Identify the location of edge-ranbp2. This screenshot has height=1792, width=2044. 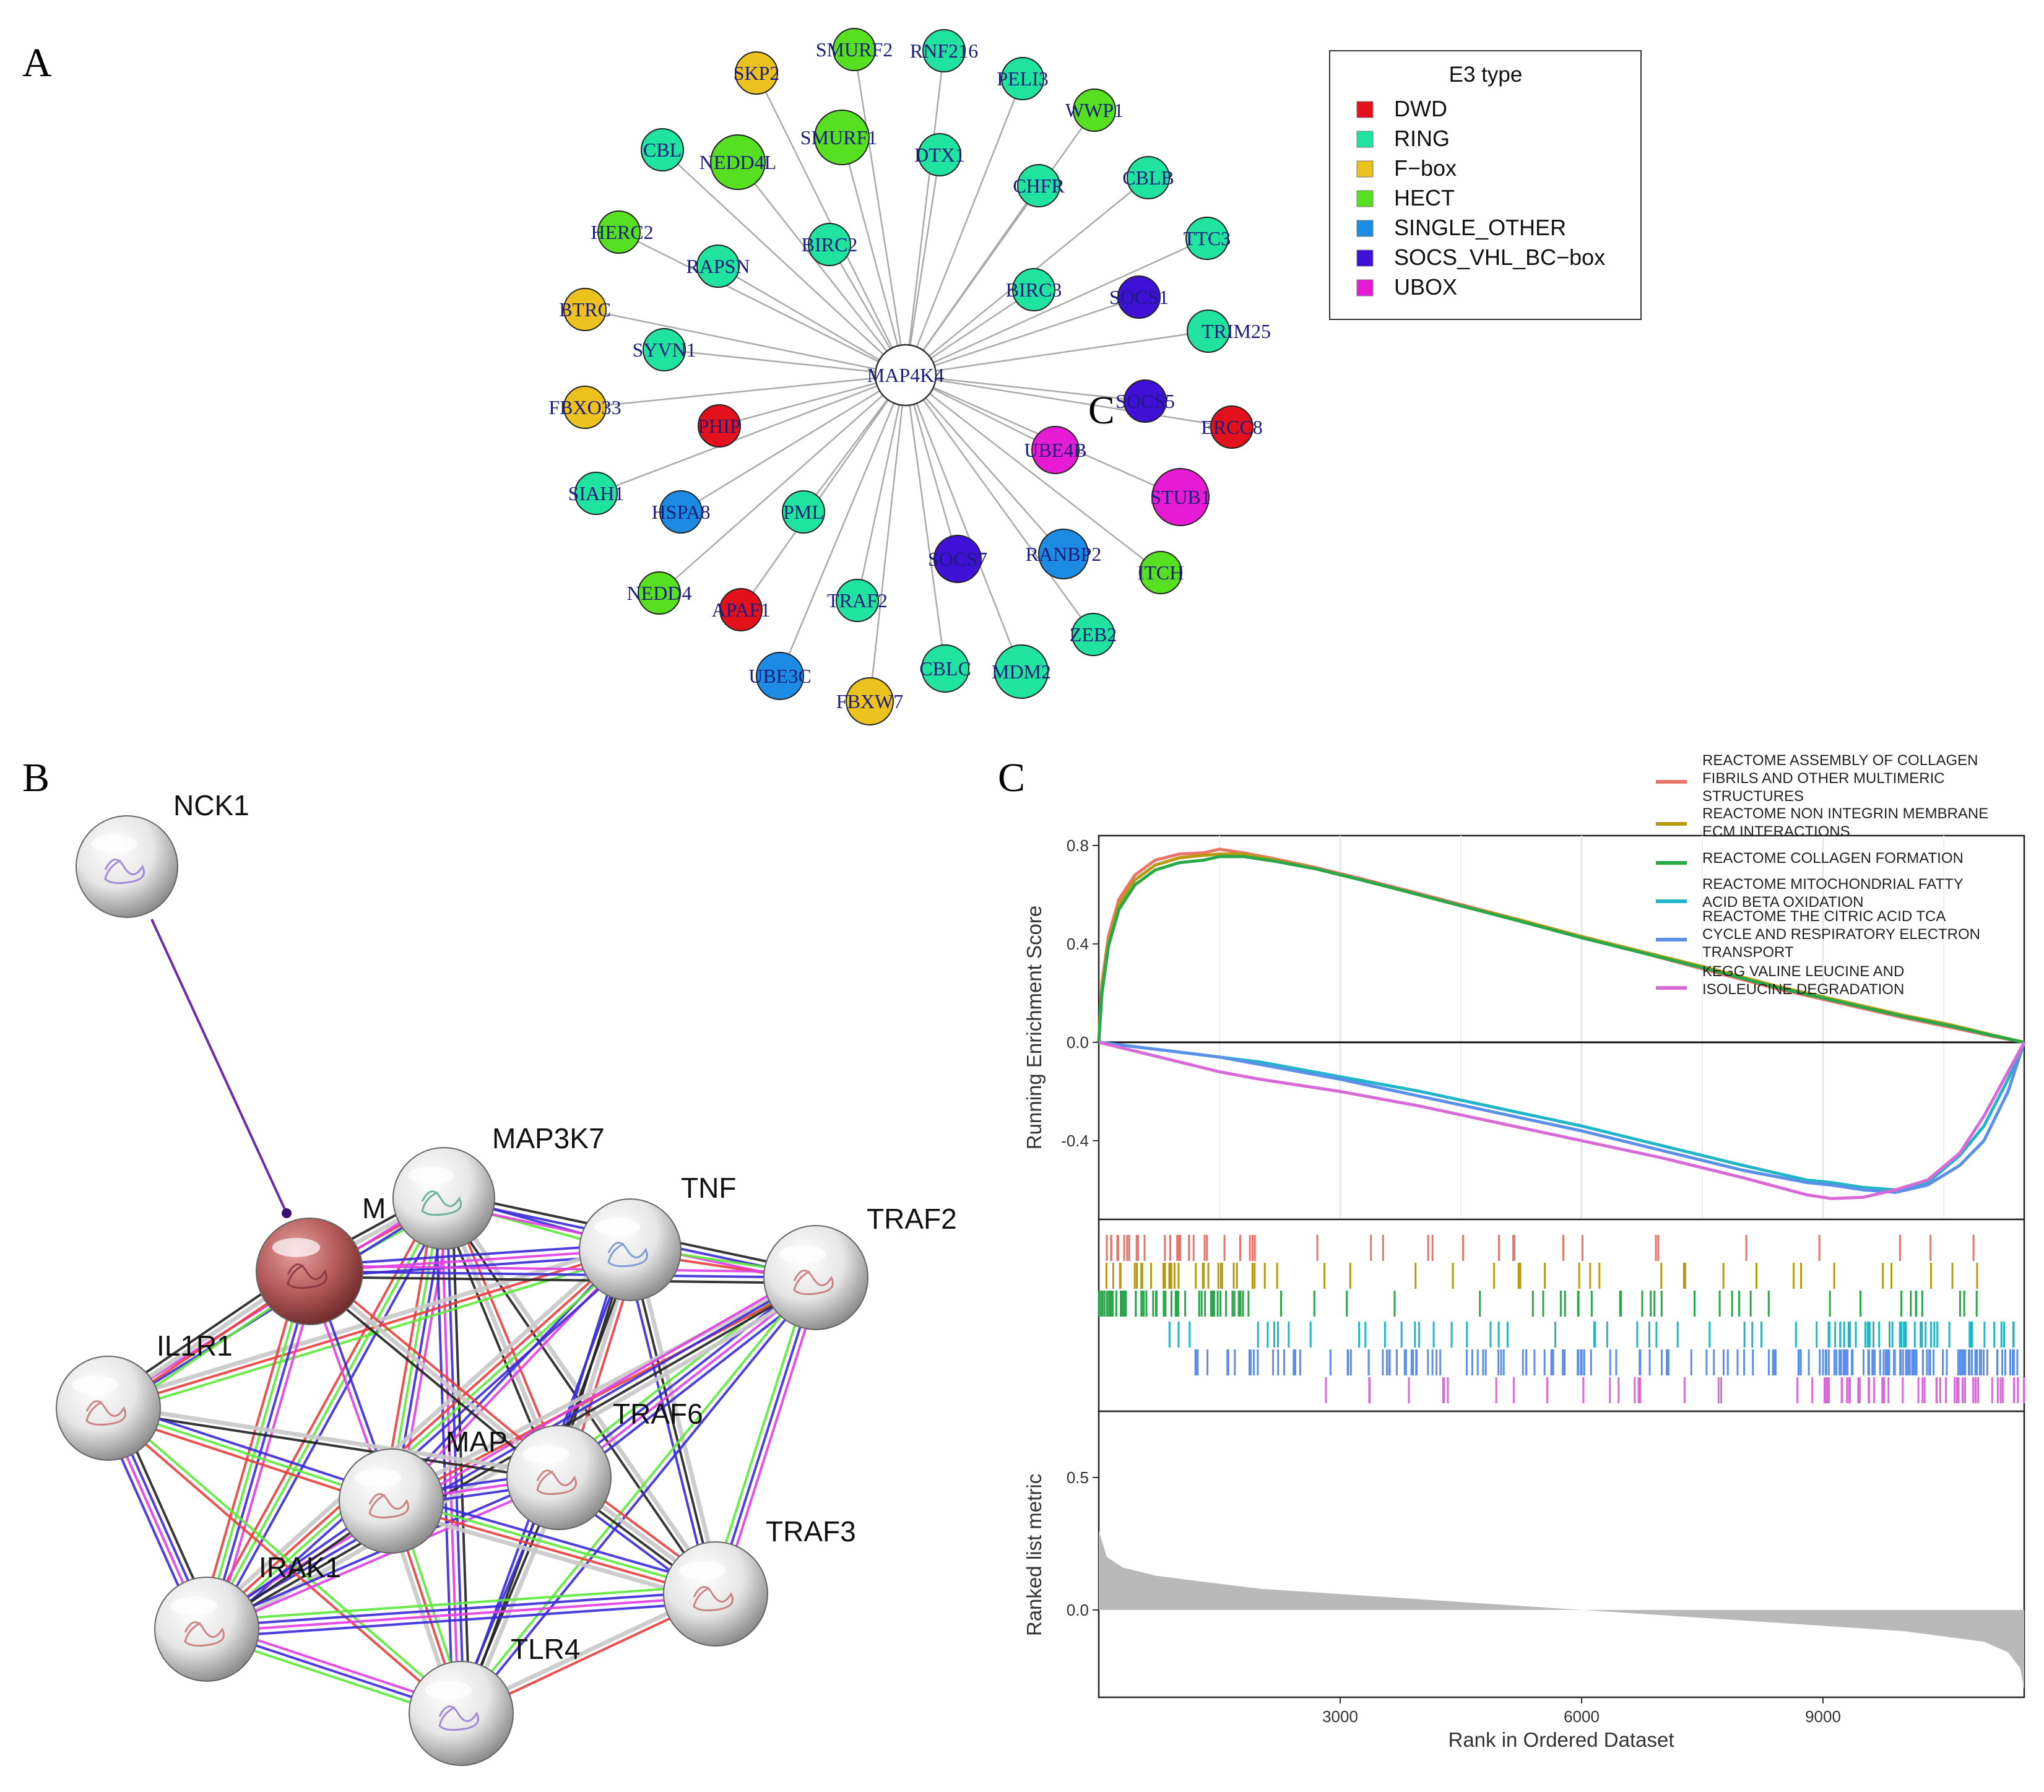
(984, 464).